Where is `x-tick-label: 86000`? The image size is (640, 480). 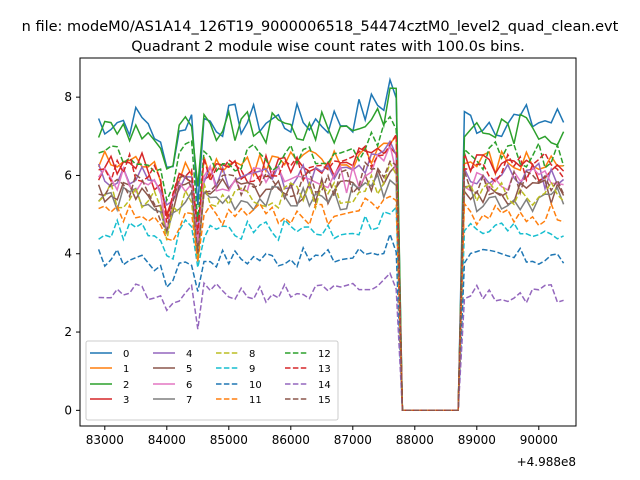
x-tick-label: 86000 is located at coordinates (291, 440).